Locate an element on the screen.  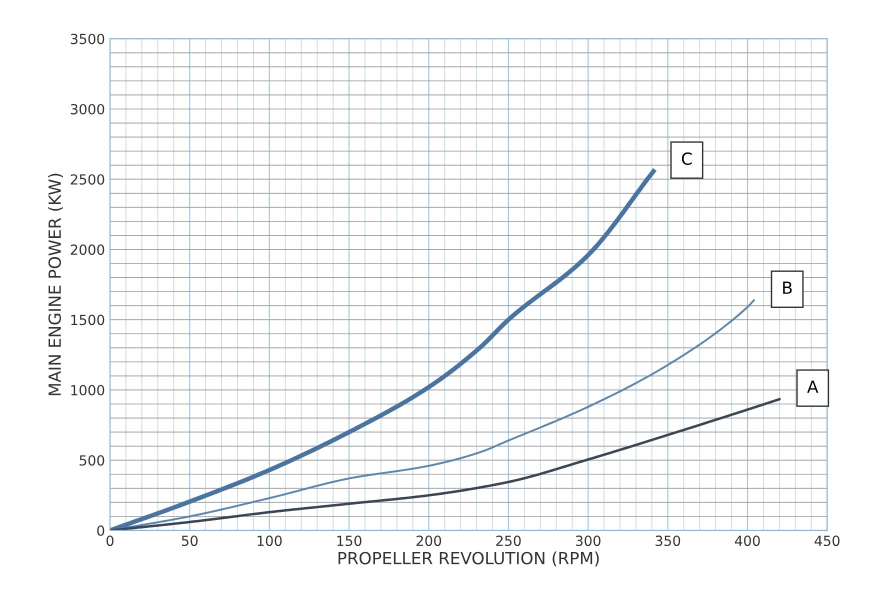
x-tick-label: 50 is located at coordinates (190, 541).